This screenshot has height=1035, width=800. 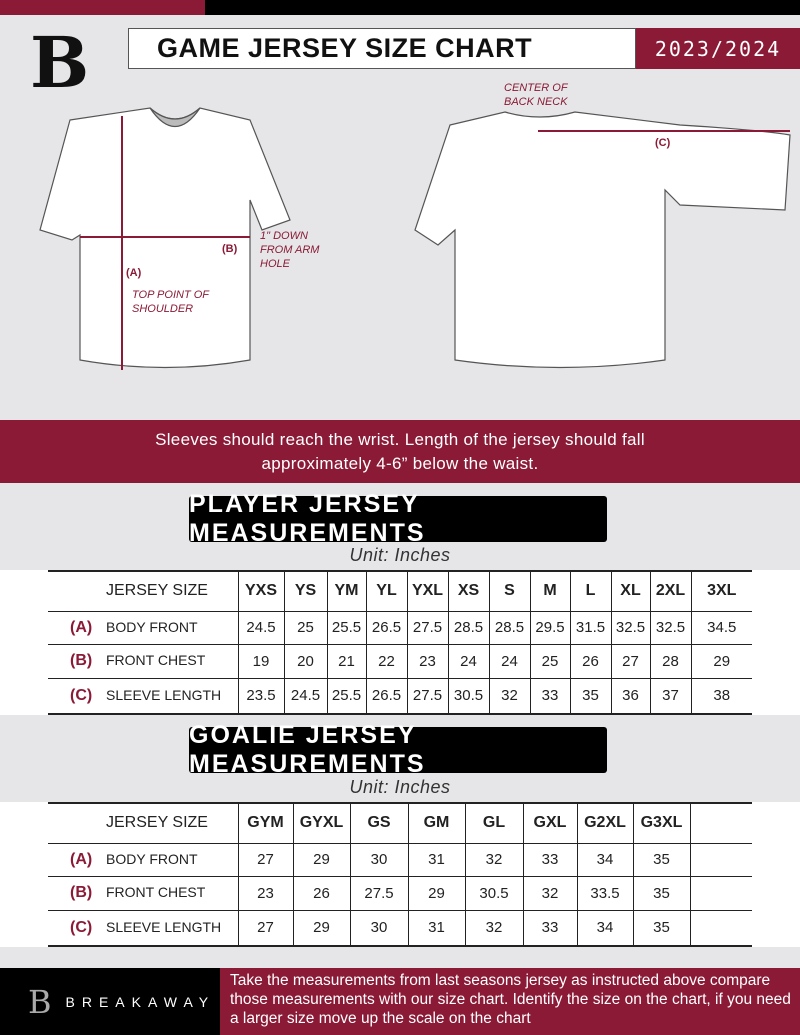 I want to click on measurement-cell: 26.5, so click(x=386, y=696).